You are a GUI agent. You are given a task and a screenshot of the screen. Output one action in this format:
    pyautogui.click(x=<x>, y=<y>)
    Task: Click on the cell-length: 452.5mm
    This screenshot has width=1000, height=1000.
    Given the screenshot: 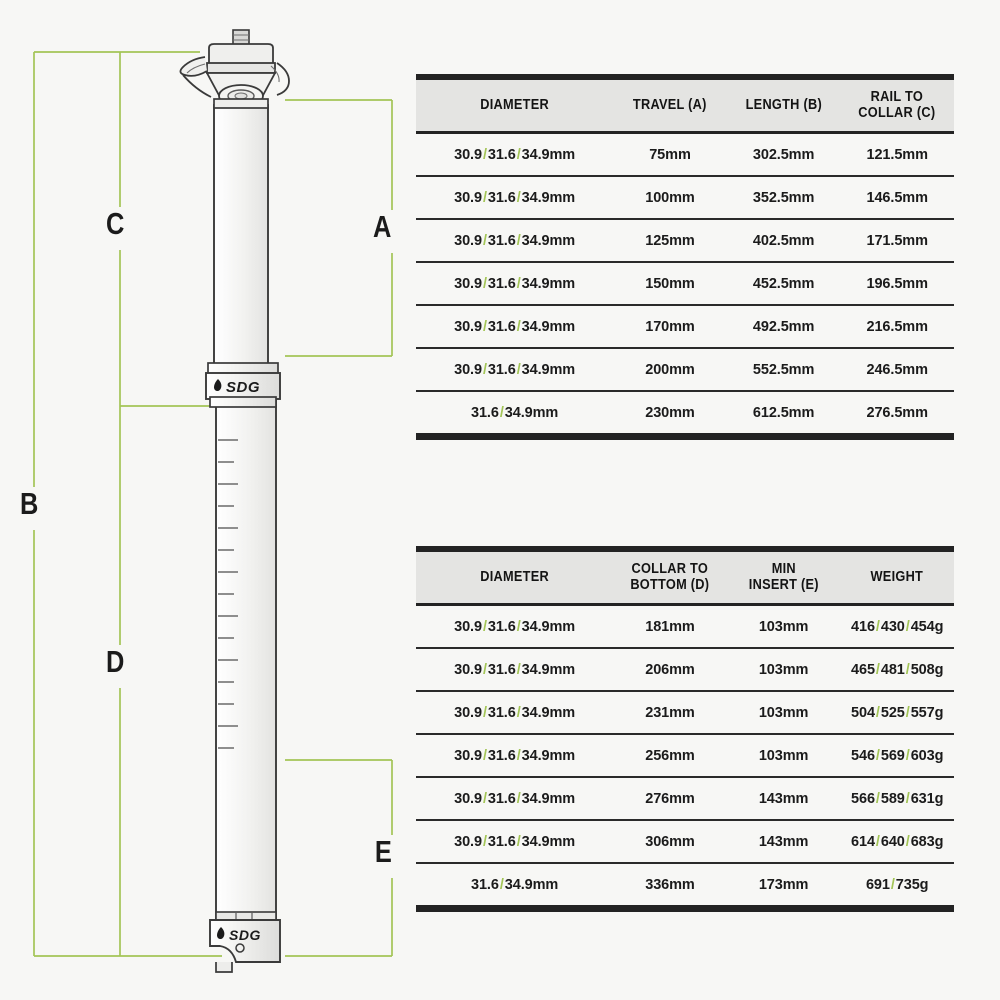 What is the action you would take?
    pyautogui.click(x=783, y=284)
    